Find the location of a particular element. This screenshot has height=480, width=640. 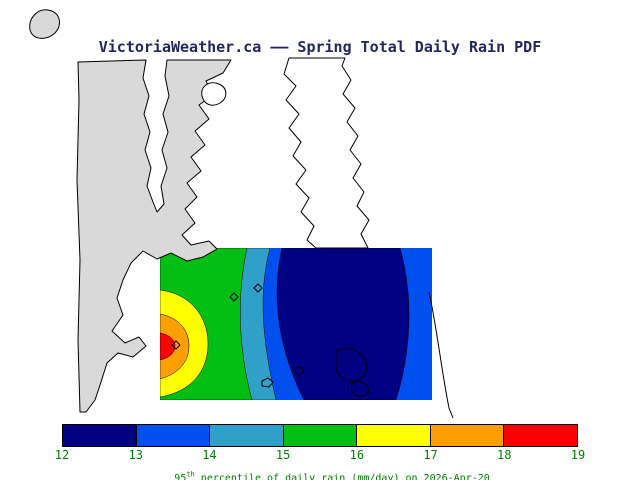

colorbar-tick: 17 is located at coordinates (430, 455).